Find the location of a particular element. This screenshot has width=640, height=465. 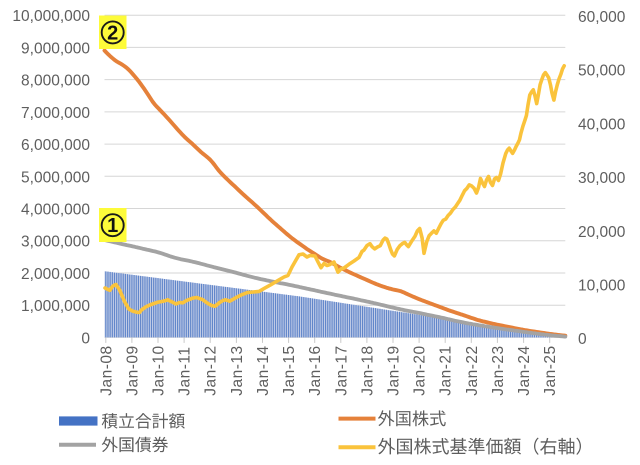

svg-text: 1,000,000 is located at coordinates (55, 306).